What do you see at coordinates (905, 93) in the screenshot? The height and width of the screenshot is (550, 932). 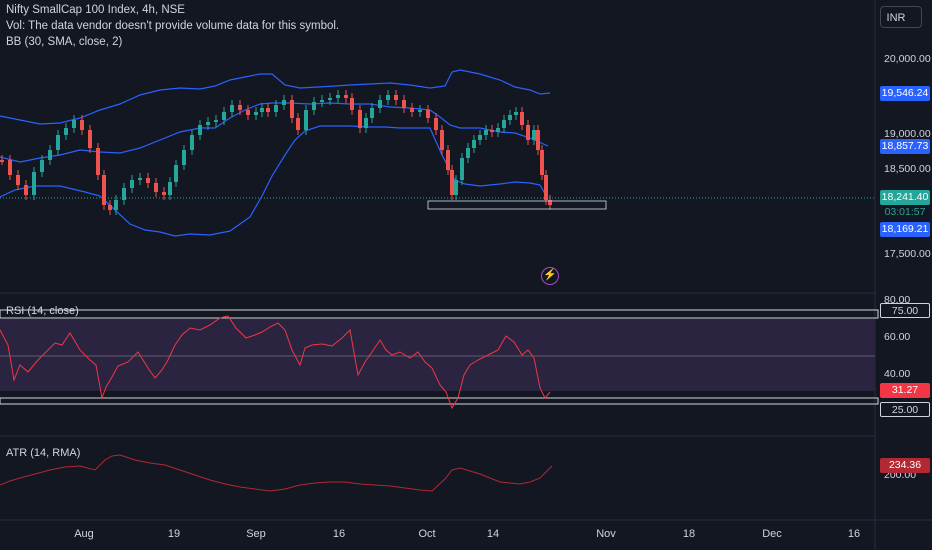 I see `bb-upper-tag: 19,546.24` at bounding box center [905, 93].